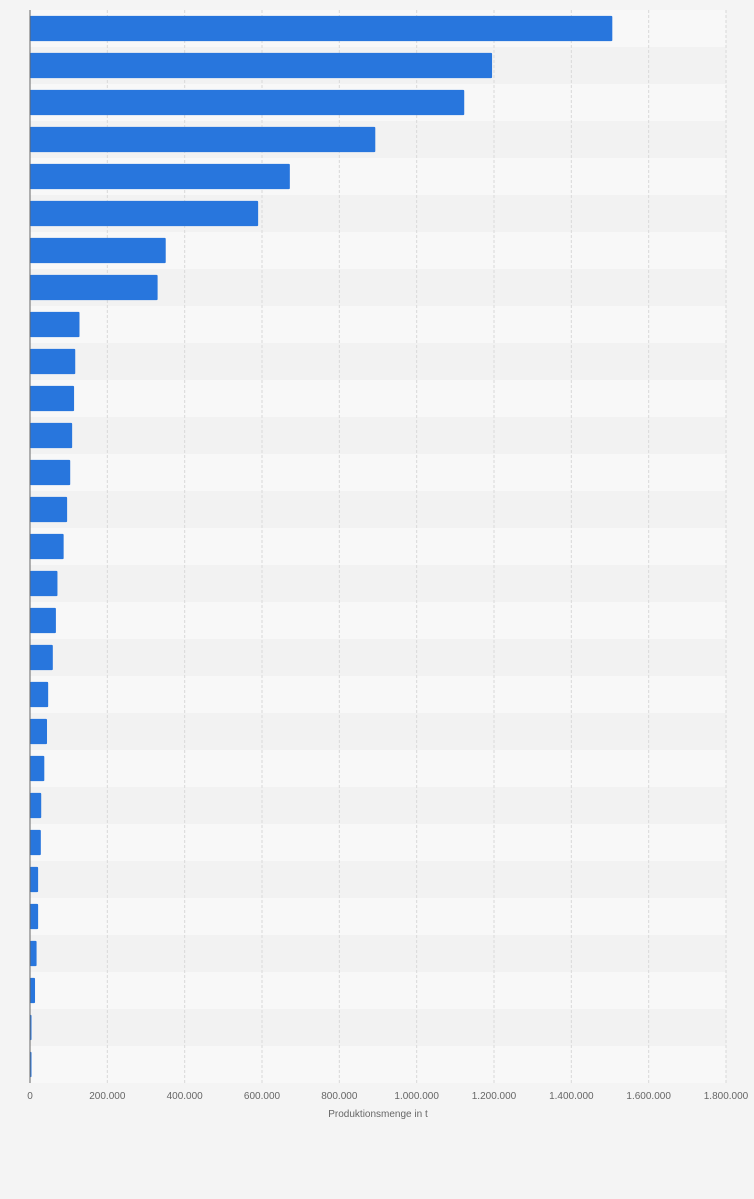 Image resolution: width=754 pixels, height=1199 pixels. Describe the element at coordinates (416, 1096) in the screenshot. I see `x-tick-label: 1.000.000` at that location.